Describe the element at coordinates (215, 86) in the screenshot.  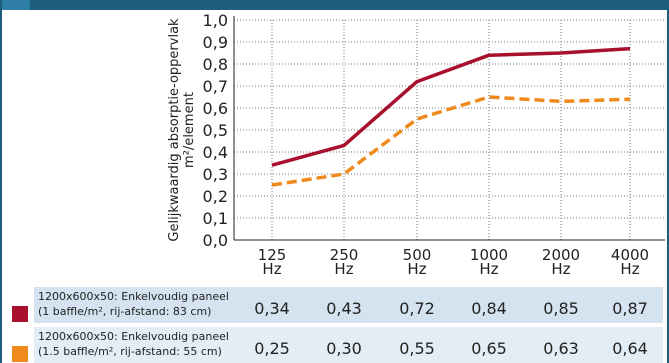
I see `y-tick-label: 0,7` at that location.